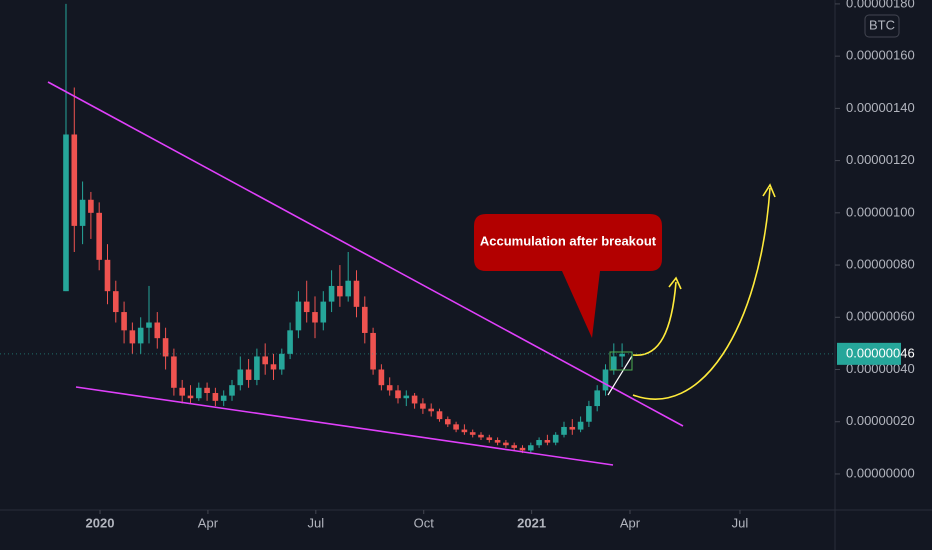  Describe the element at coordinates (531, 522) in the screenshot. I see `x-tick-label: 2021` at that location.